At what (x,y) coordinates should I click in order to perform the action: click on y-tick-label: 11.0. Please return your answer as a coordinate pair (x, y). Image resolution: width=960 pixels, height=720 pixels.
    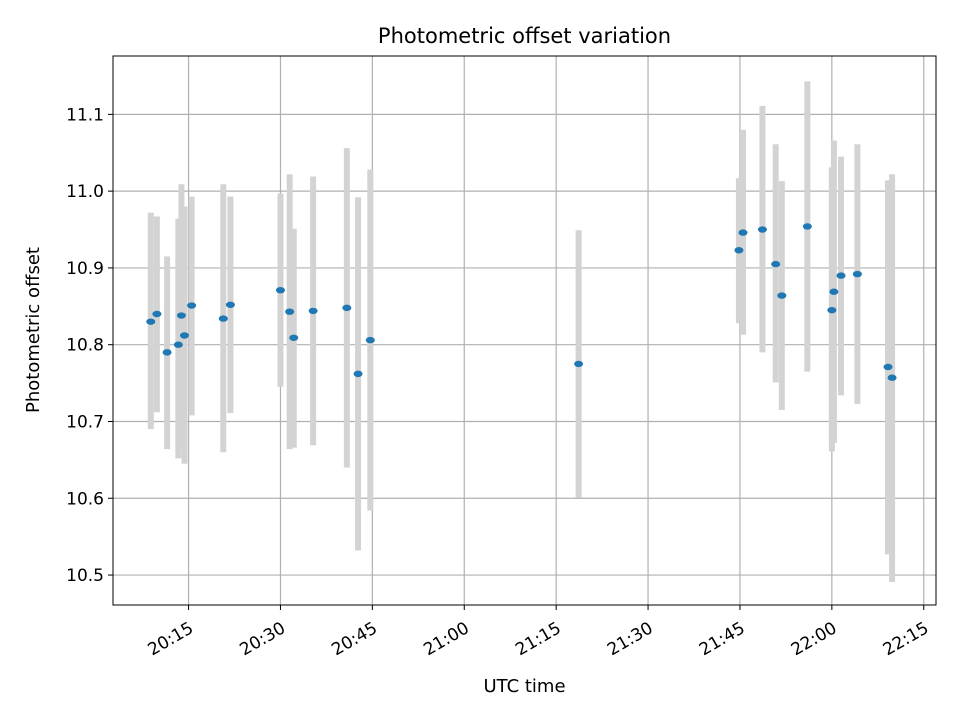
    Looking at the image, I should click on (85, 192).